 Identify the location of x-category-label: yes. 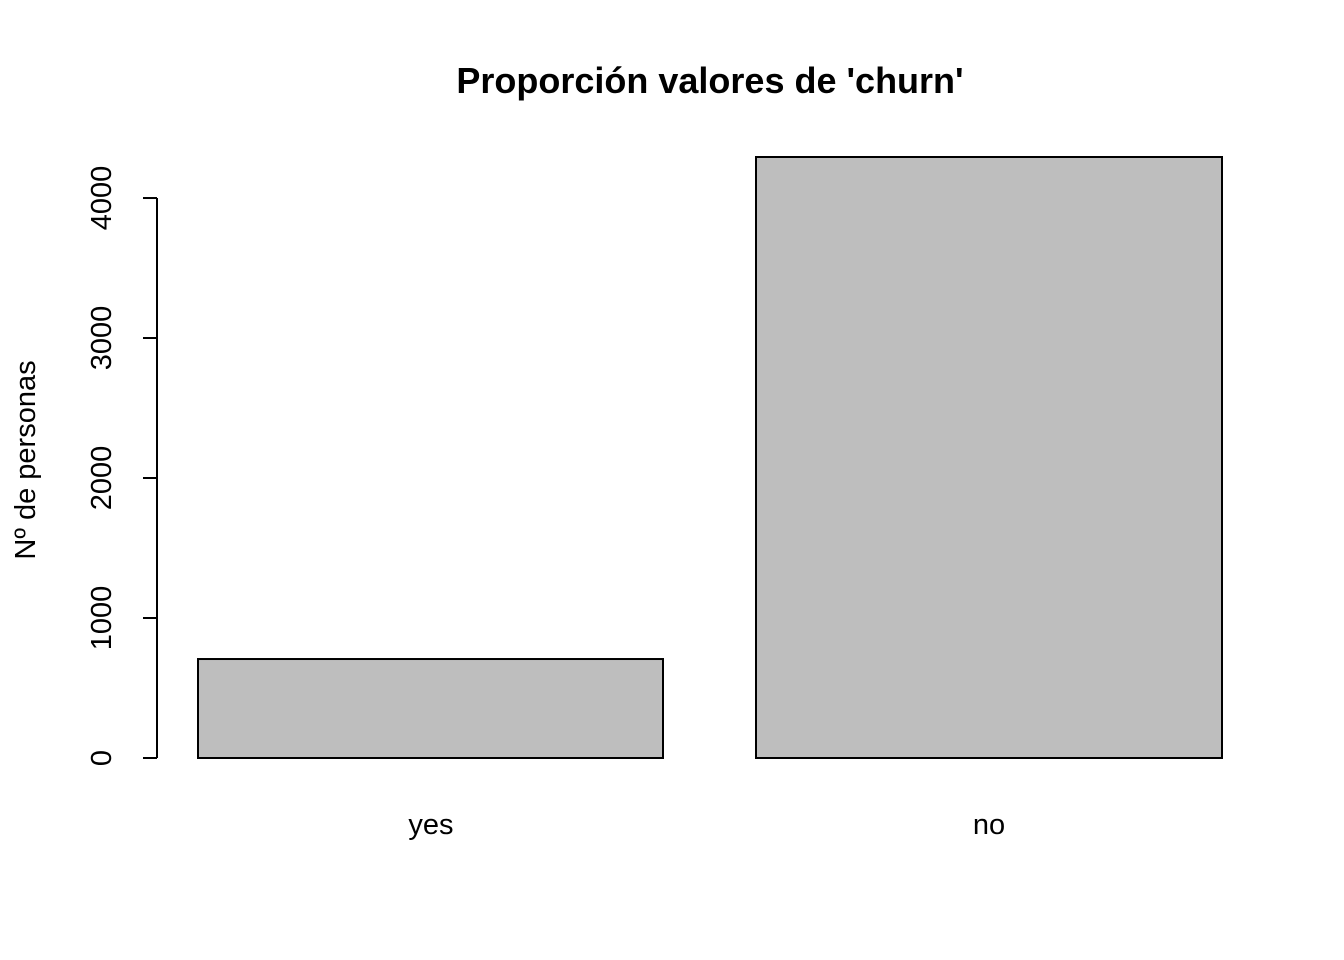
(430, 825).